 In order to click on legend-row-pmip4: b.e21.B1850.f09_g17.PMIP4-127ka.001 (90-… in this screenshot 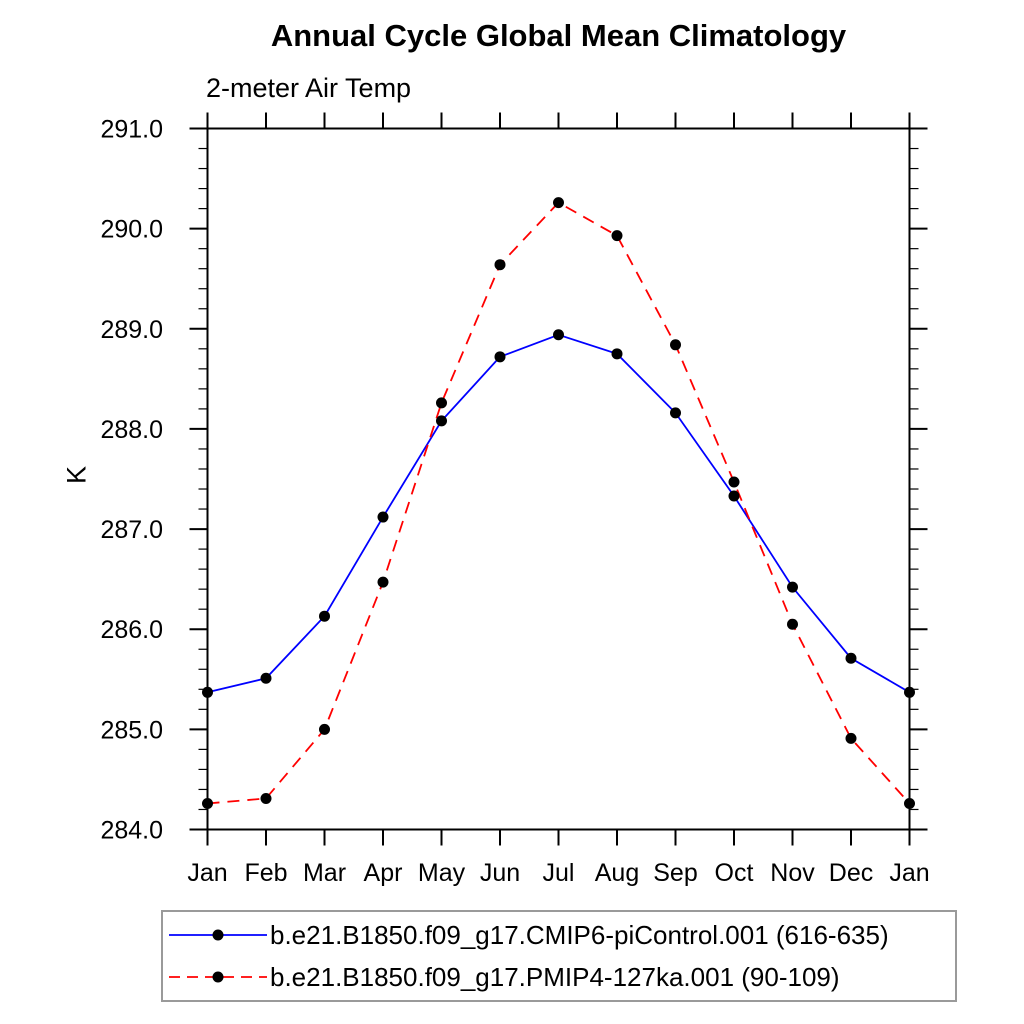, I will do `click(560, 977)`.